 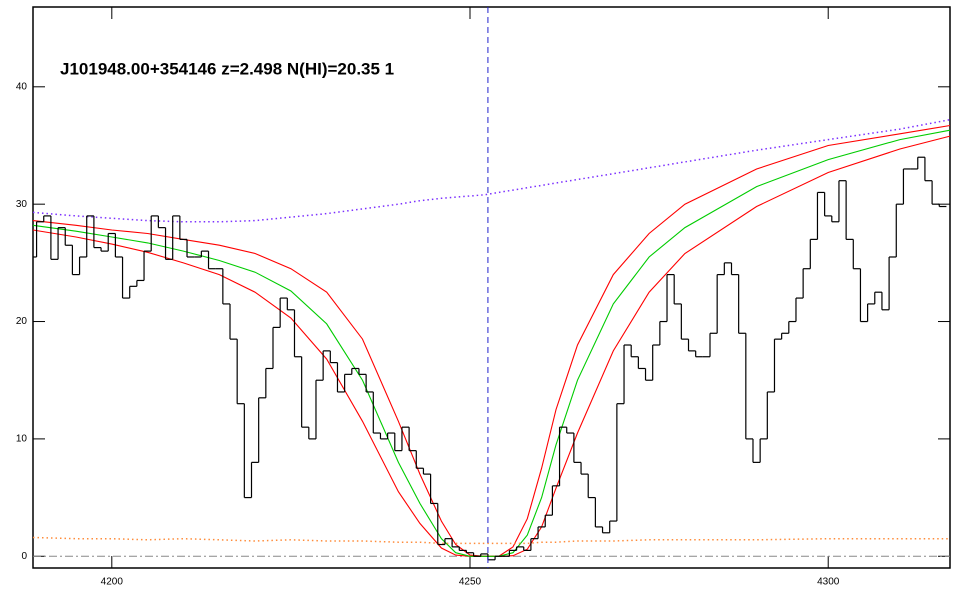 What do you see at coordinates (22, 204) in the screenshot?
I see `y-tick-label: 30` at bounding box center [22, 204].